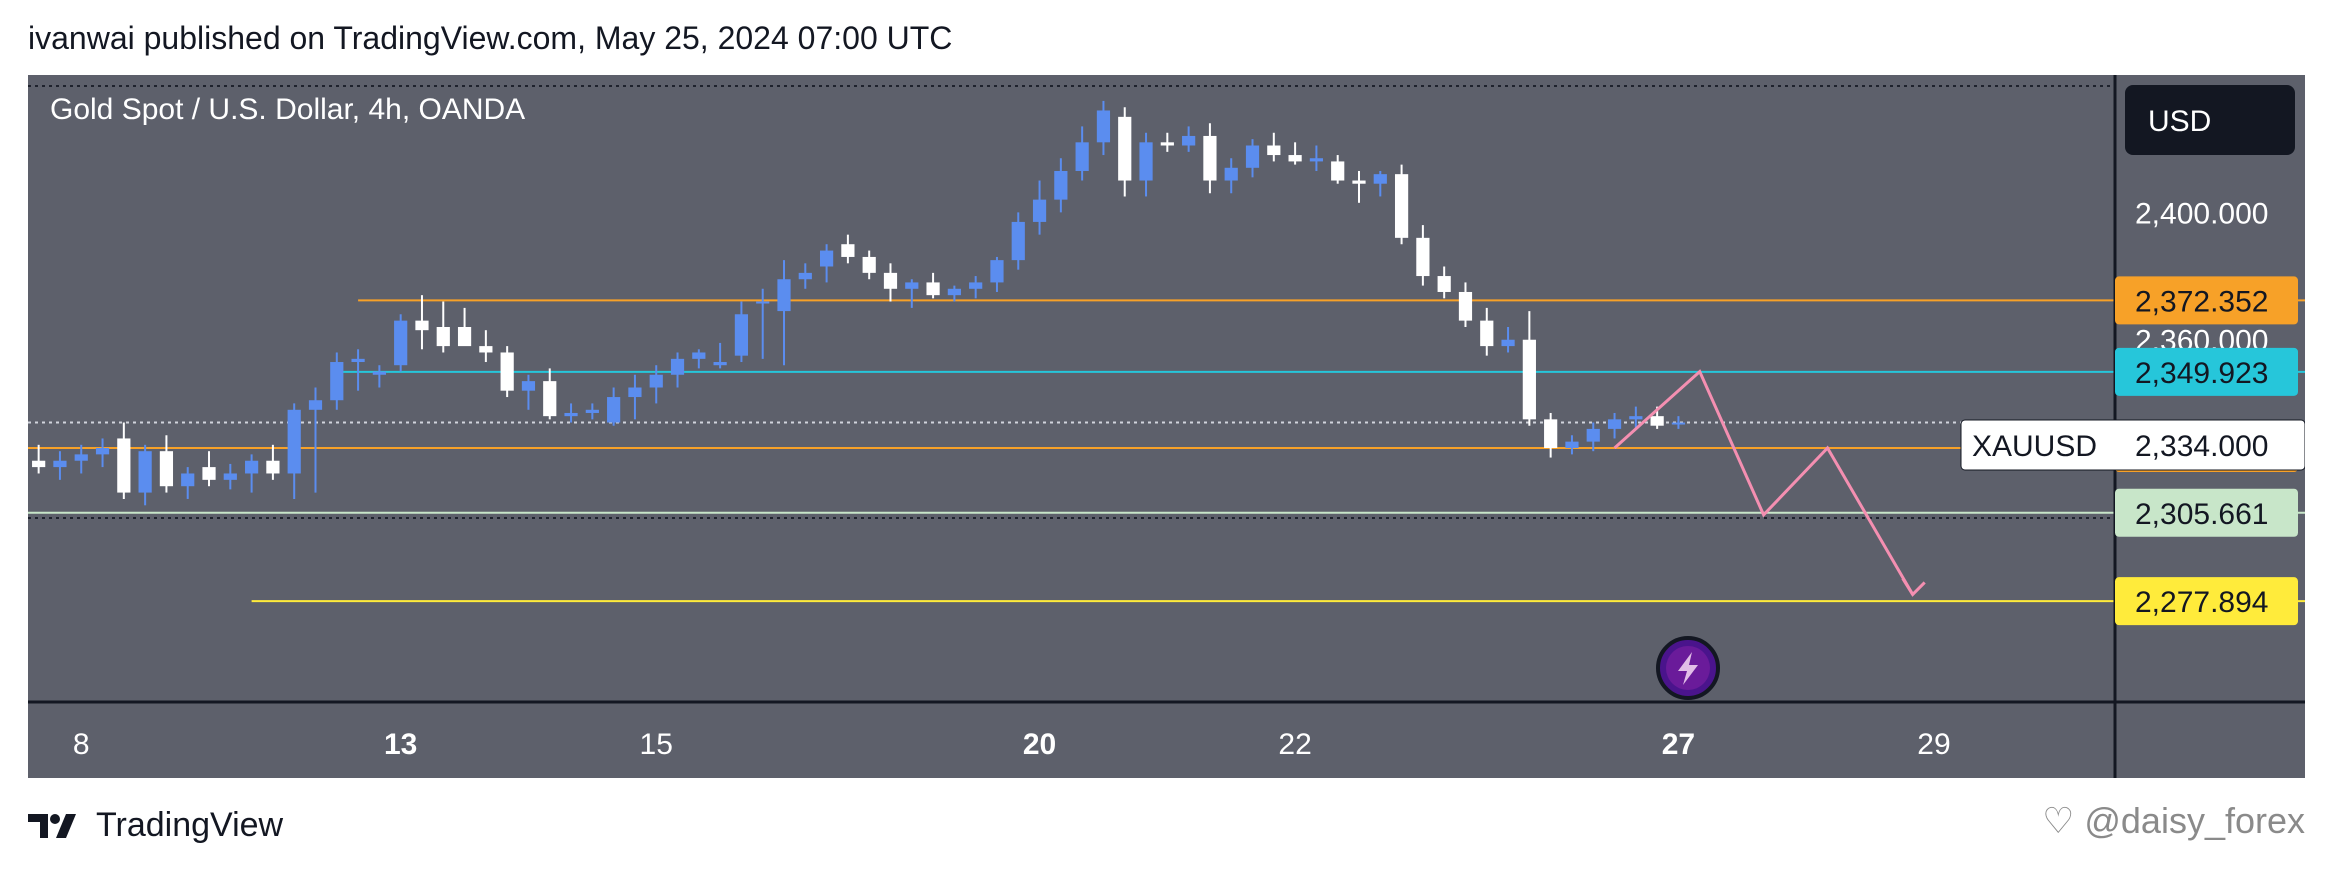 Image resolution: width=2333 pixels, height=875 pixels. I want to click on price-tag-3: 2,305.661, so click(2206, 512).